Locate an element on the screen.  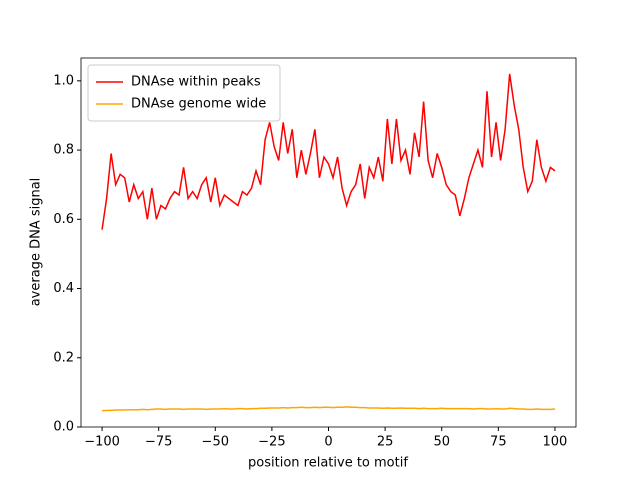
x-tick-label: 25 is located at coordinates (385, 442).